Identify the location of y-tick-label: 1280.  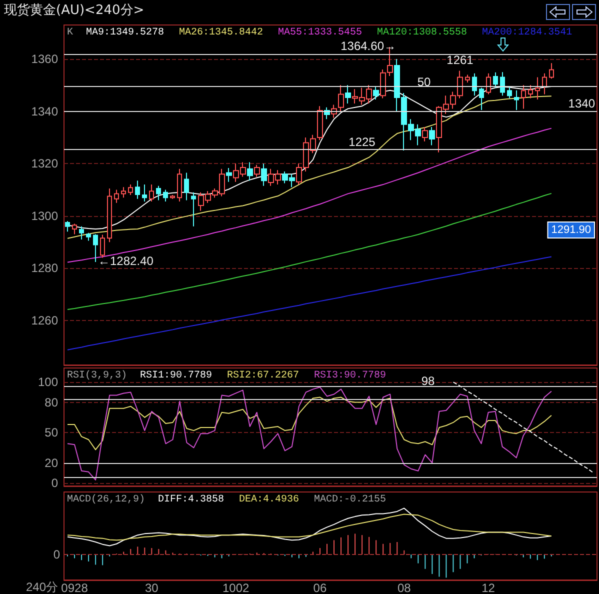
(44, 268).